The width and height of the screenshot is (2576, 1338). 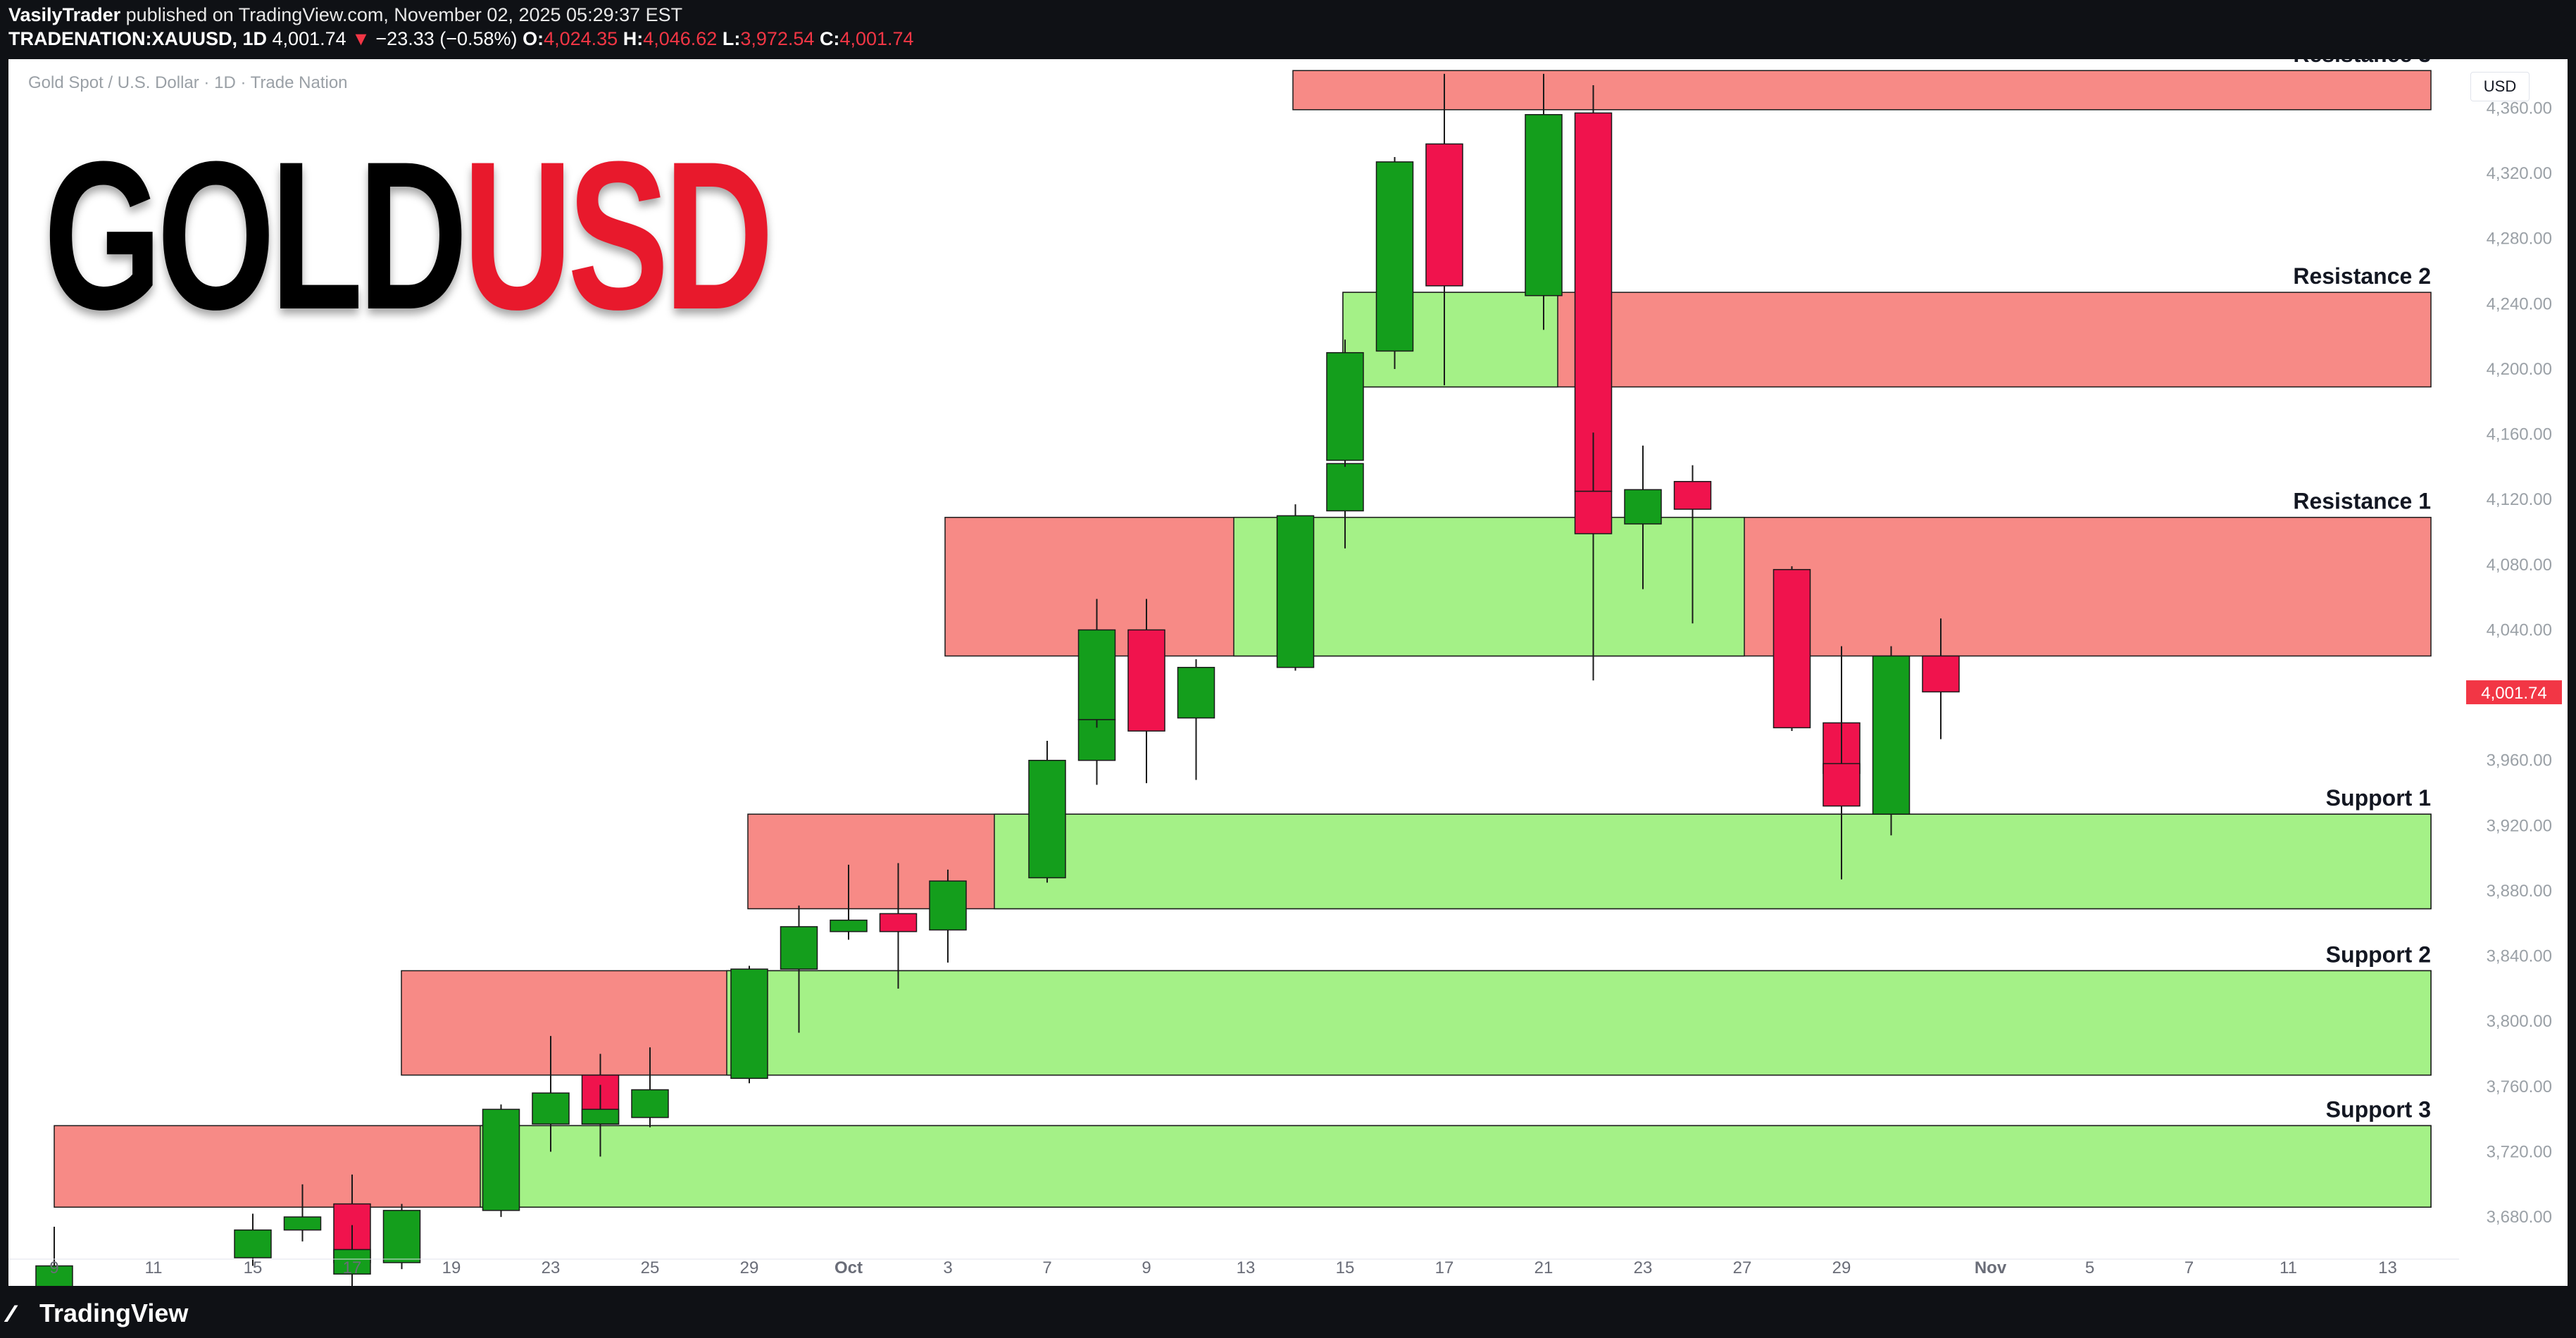 What do you see at coordinates (2519, 1086) in the screenshot?
I see `y-tick-label: 3,760.00` at bounding box center [2519, 1086].